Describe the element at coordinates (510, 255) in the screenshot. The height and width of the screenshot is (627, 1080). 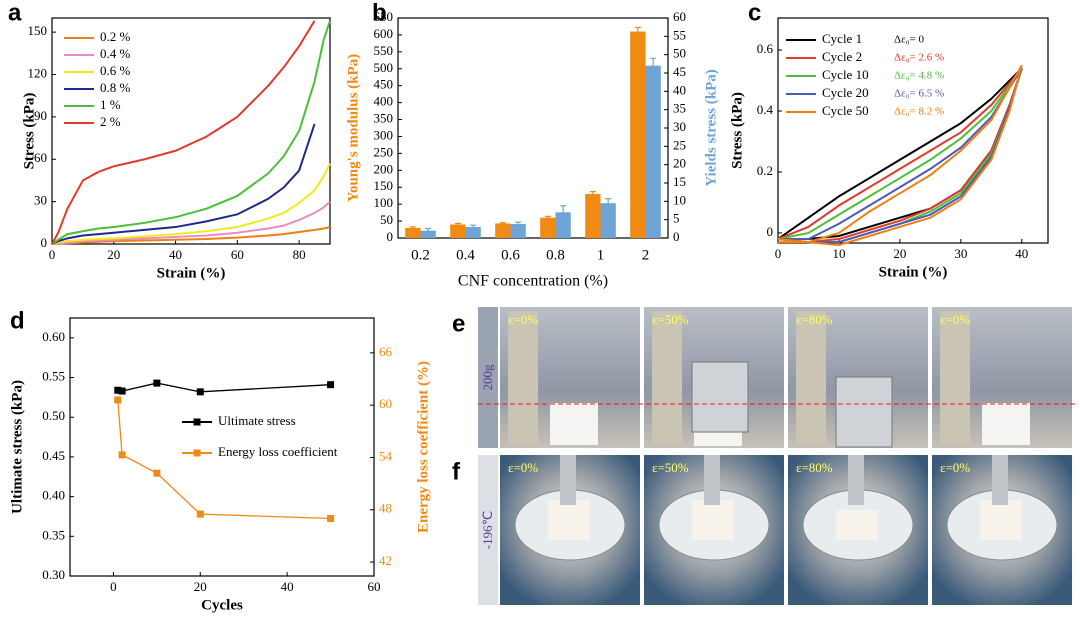
I see `x-tick-label: 0.6` at that location.